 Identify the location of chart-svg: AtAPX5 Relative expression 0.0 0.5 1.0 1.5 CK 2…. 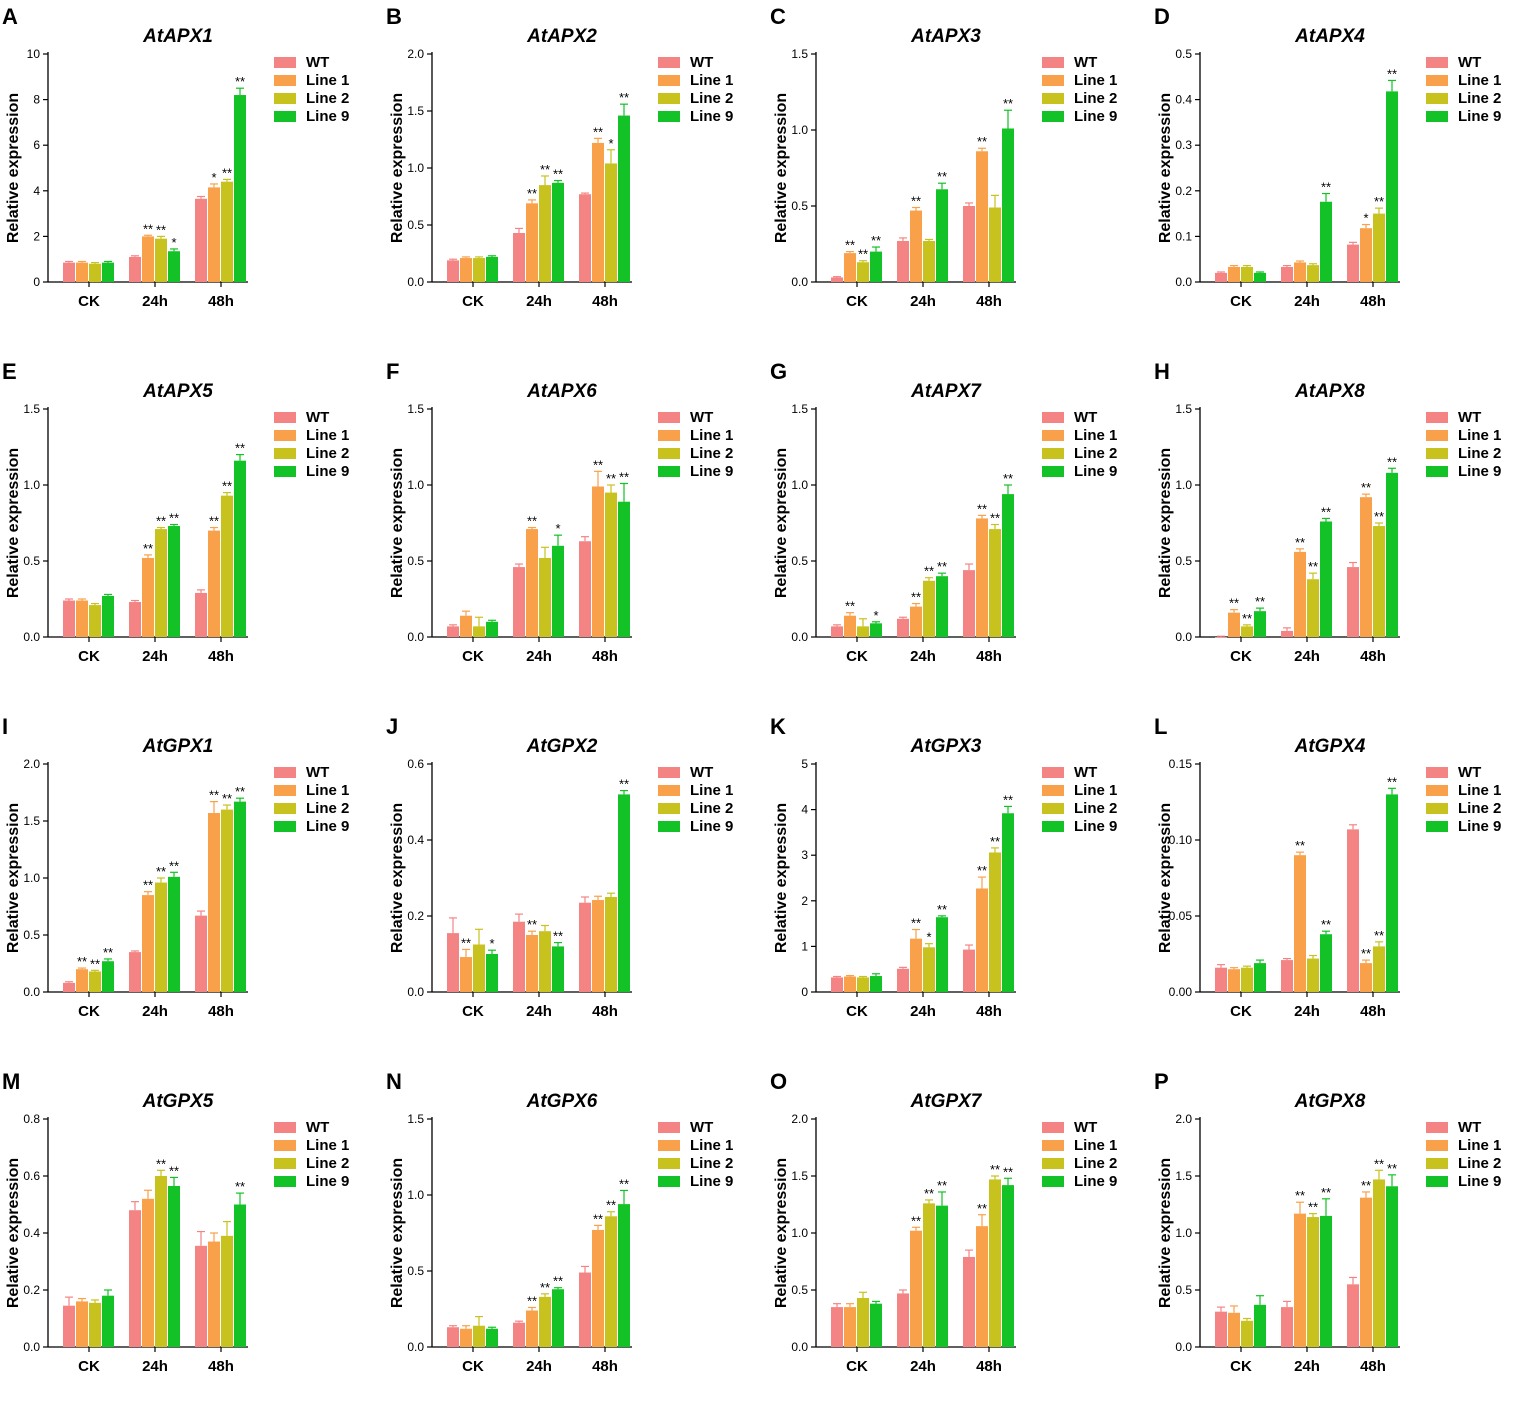
(177, 523).